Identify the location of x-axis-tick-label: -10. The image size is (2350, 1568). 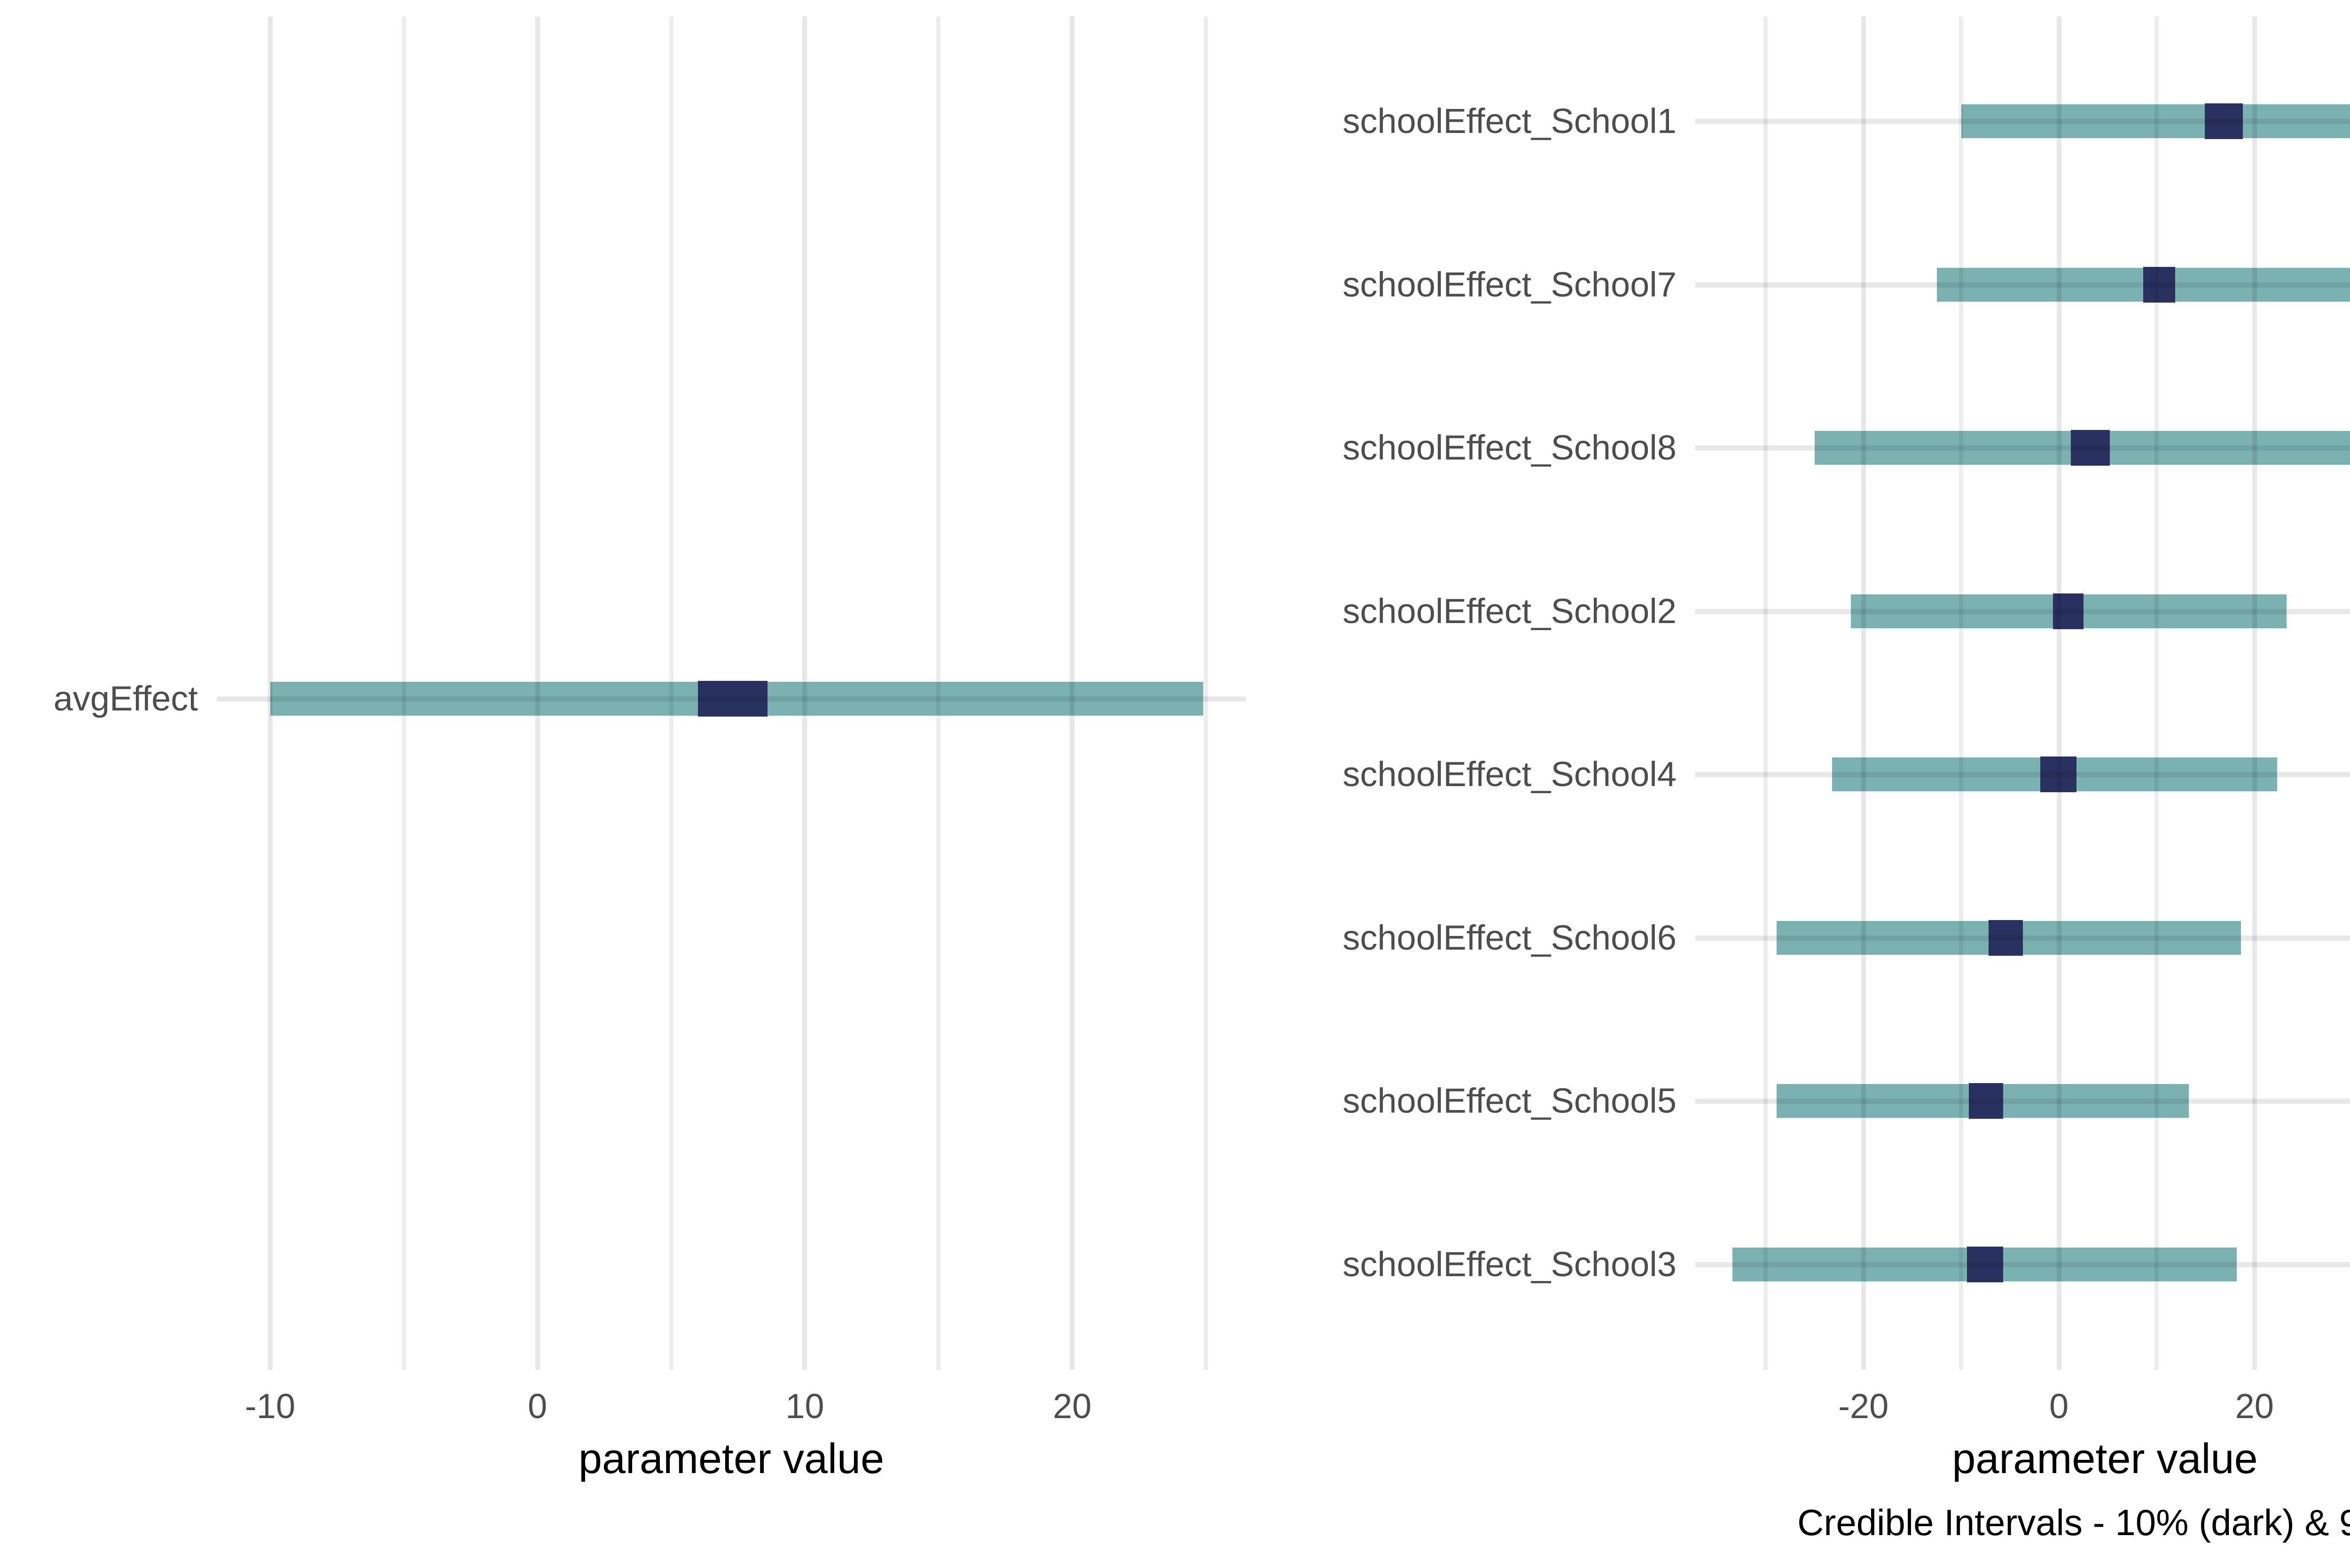
(270, 1406).